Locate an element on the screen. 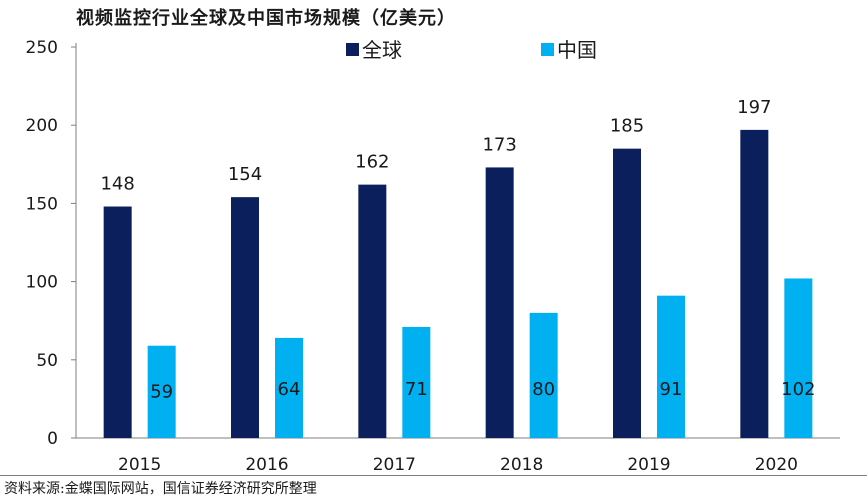 This screenshot has height=501, width=867. data-label: 173 is located at coordinates (499, 144).